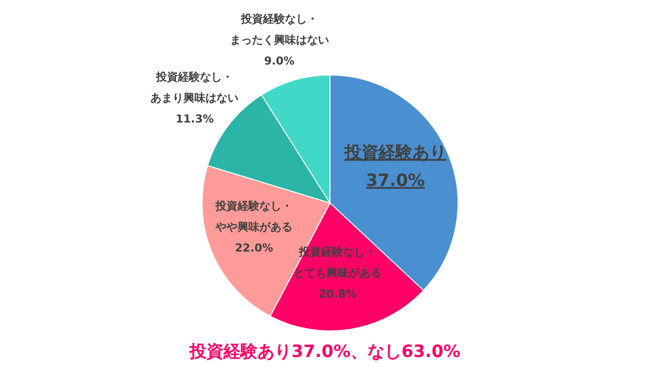 This screenshot has height=367, width=650. Describe the element at coordinates (337, 294) in the screenshot. I see `data-label: 20.8%` at that location.